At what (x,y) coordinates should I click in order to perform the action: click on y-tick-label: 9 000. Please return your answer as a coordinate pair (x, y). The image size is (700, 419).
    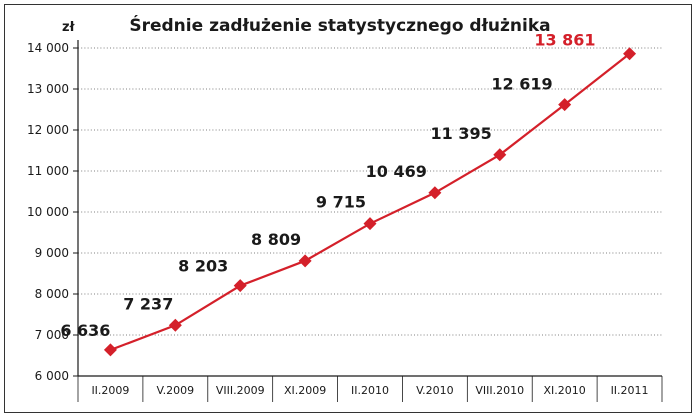
    Looking at the image, I should click on (52, 253).